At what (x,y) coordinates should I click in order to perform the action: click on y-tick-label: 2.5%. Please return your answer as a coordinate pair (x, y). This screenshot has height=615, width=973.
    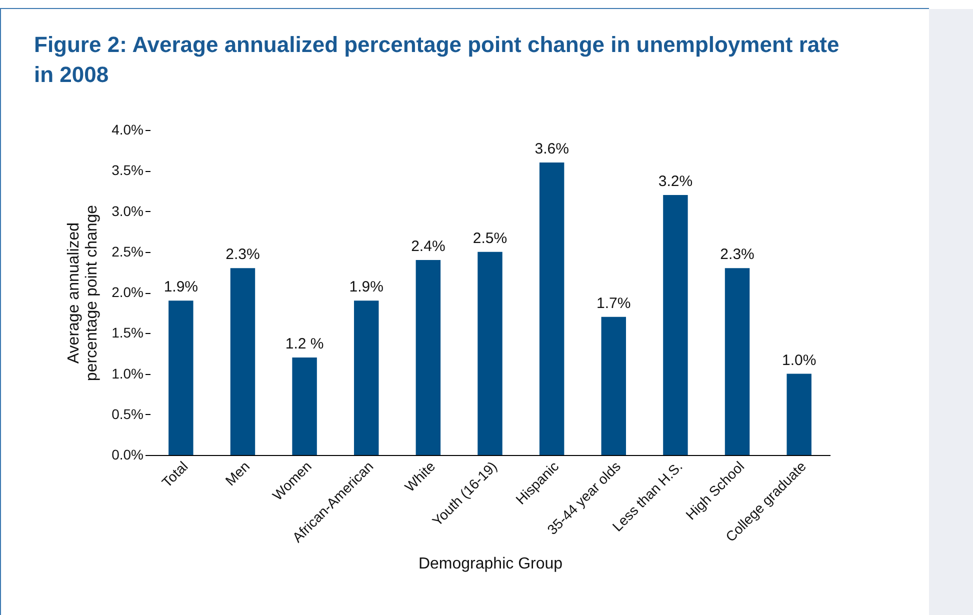
    Looking at the image, I should click on (128, 251).